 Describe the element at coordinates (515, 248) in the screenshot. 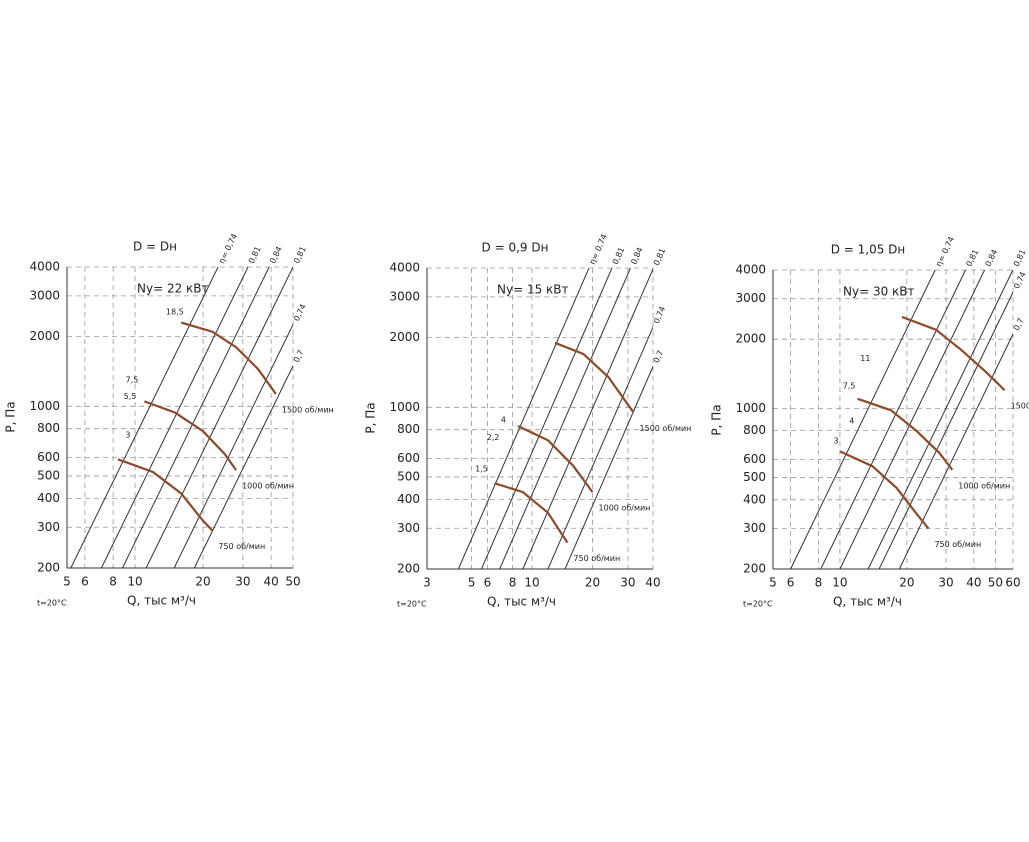

I see `panel-title: D = 0,9 Dн` at that location.